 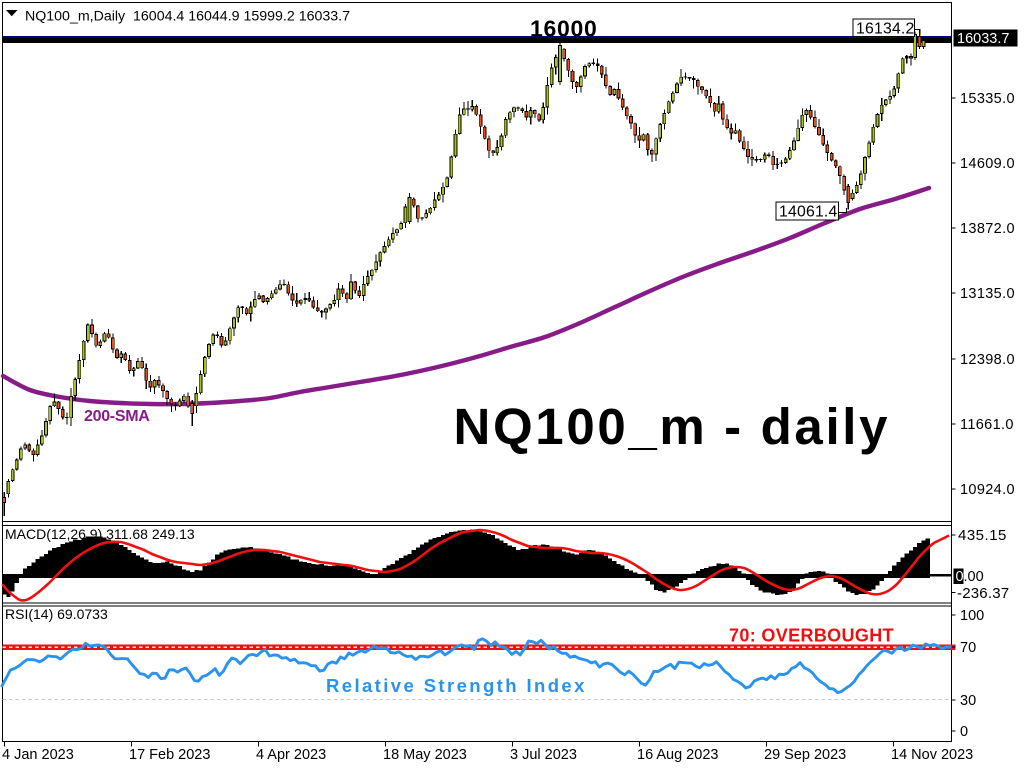 I want to click on svg-text: 16000, so click(x=563, y=28).